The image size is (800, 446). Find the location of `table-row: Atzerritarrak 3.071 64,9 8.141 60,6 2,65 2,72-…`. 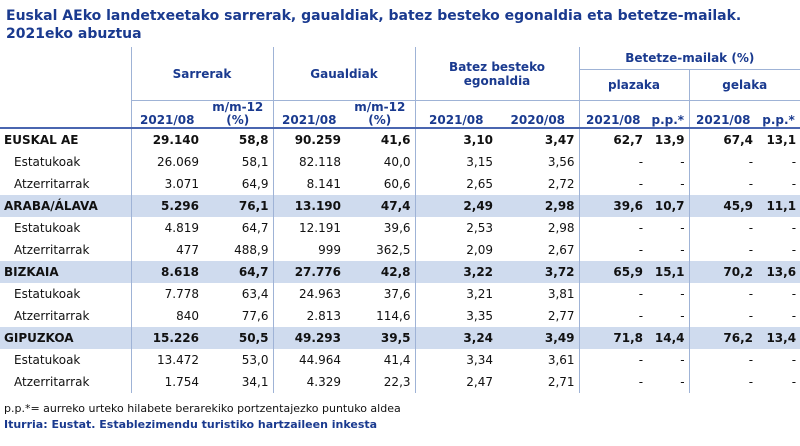

table-row: Atzerritarrak 3.071 64,9 8.141 60,6 2,65 2,72-… is located at coordinates (400, 184).